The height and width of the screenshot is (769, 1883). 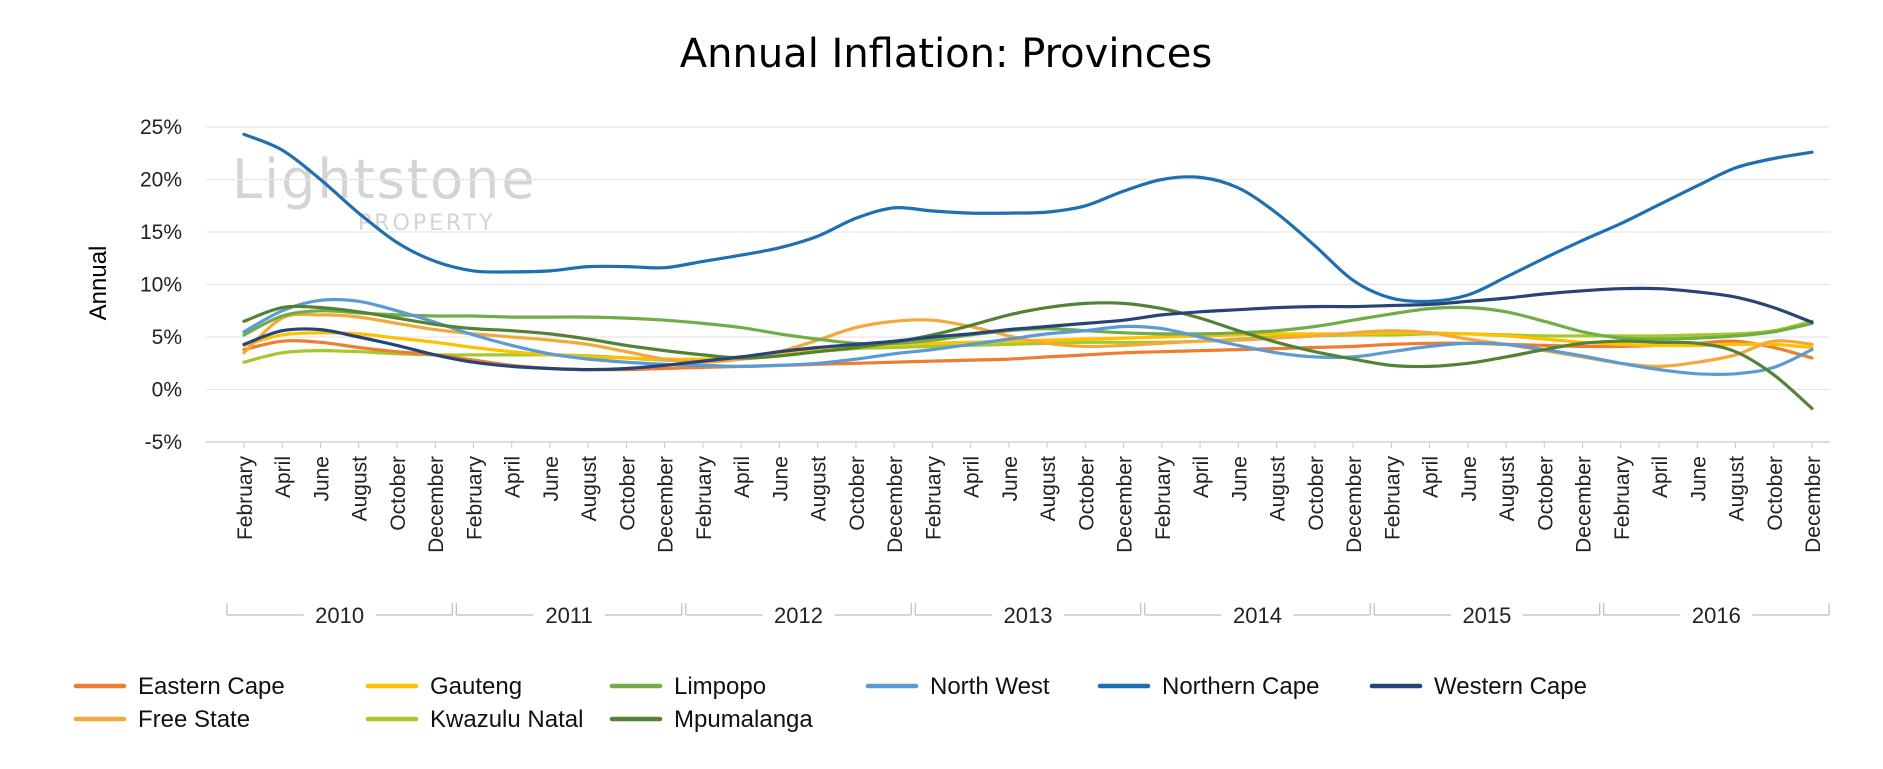 What do you see at coordinates (98, 283) in the screenshot?
I see `y-axis-label: Annual` at bounding box center [98, 283].